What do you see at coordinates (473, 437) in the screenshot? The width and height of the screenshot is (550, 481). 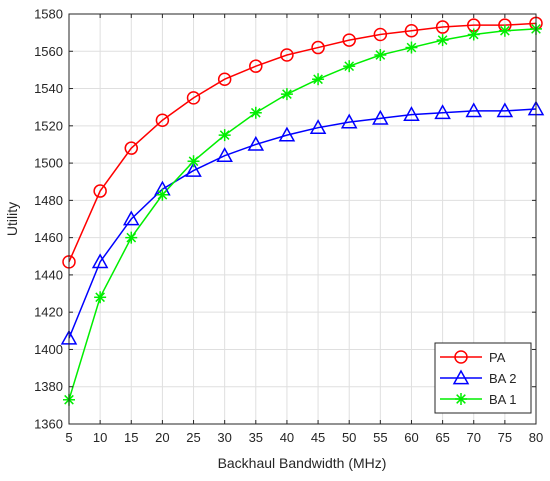 I see `x-tick-label: 70` at bounding box center [473, 437].